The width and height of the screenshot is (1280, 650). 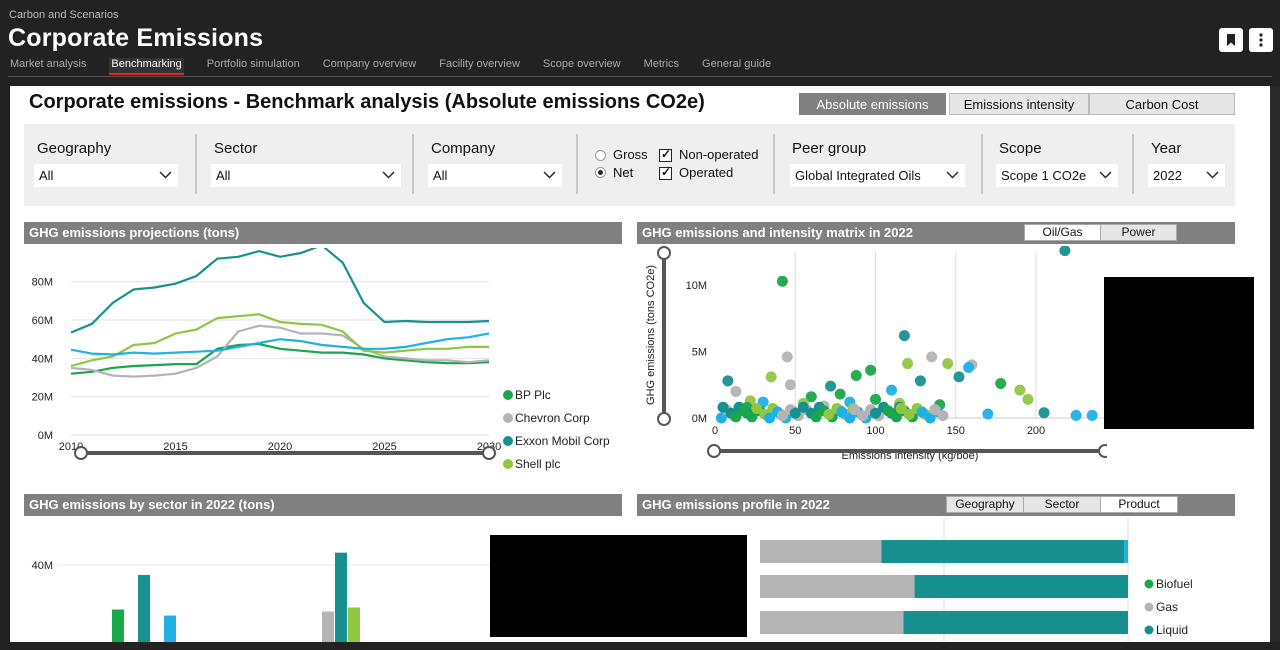 I want to click on profile-bar-liquid, so click(x=1003, y=551).